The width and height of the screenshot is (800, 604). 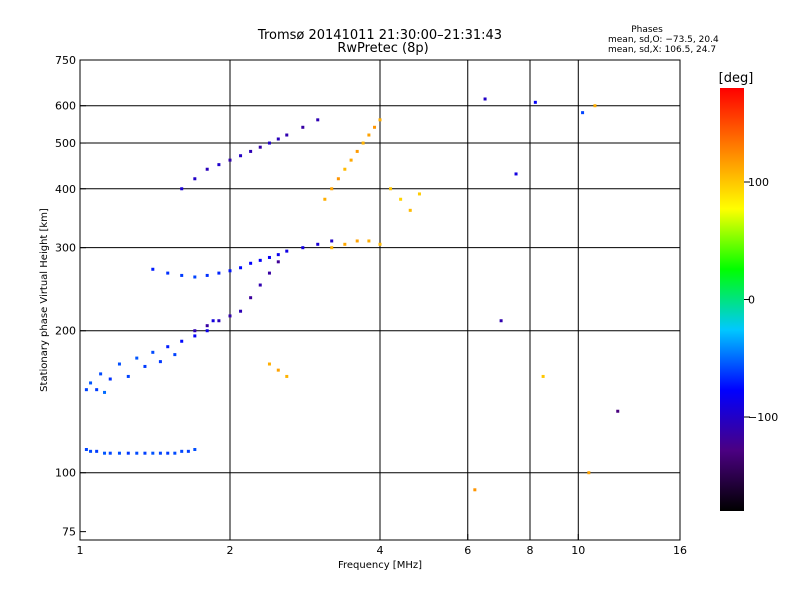 What do you see at coordinates (663, 40) in the screenshot?
I see `stats-line-o: mean, sd,O: −73.5, 20.4` at bounding box center [663, 40].